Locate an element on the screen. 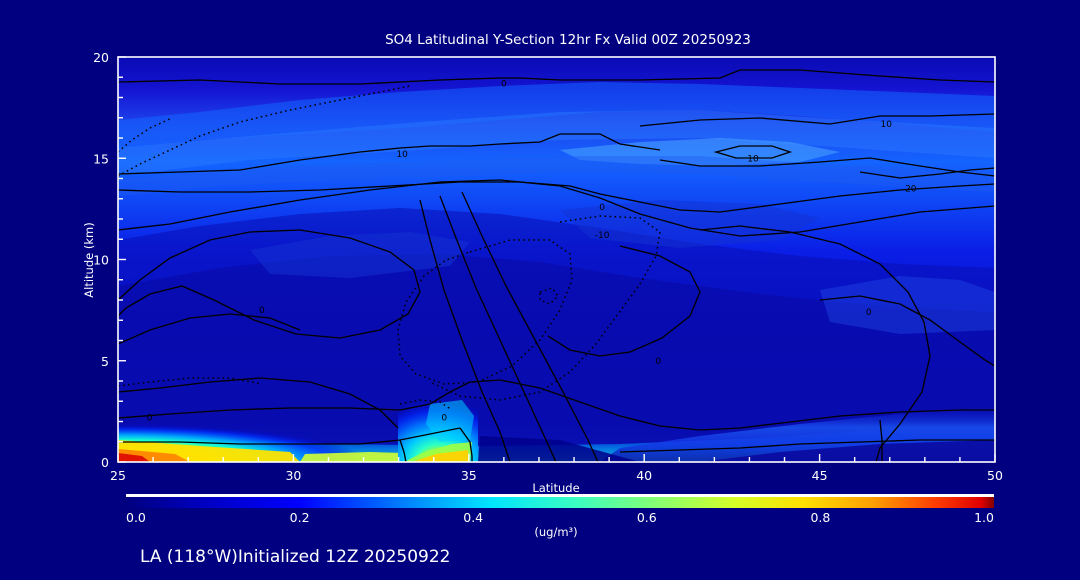  footer-label: LA (118°W)Initialized 12Z 20250922 is located at coordinates (295, 557).